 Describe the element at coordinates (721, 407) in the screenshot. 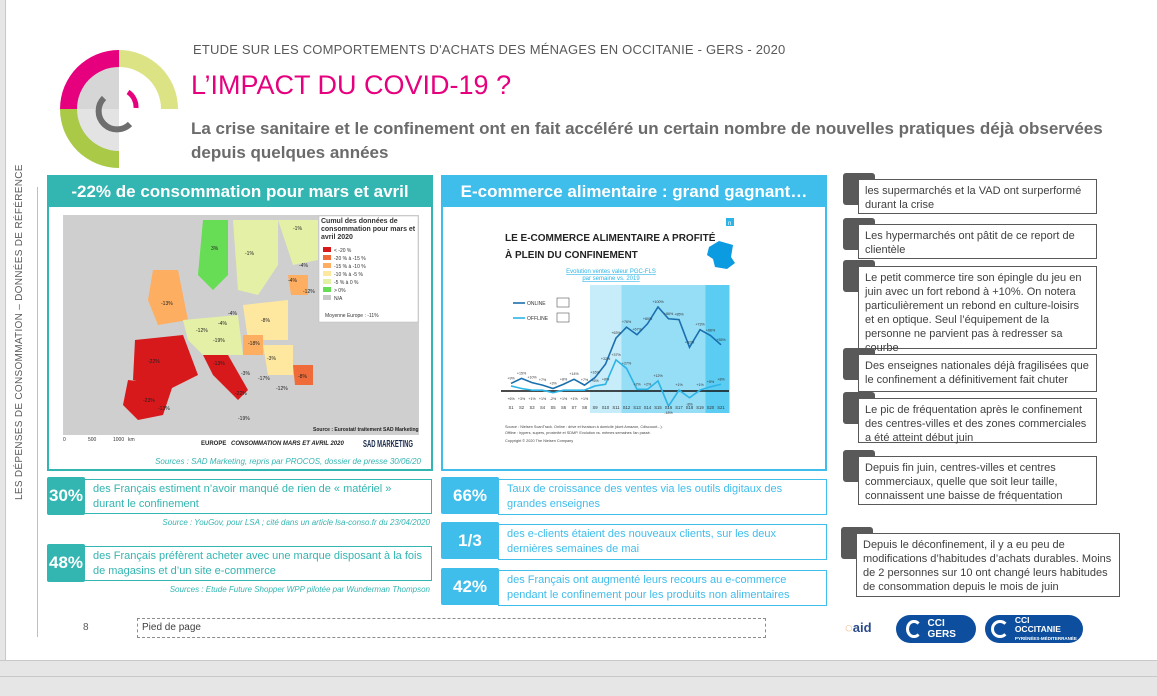

I see `x-tick-label: S21` at that location.